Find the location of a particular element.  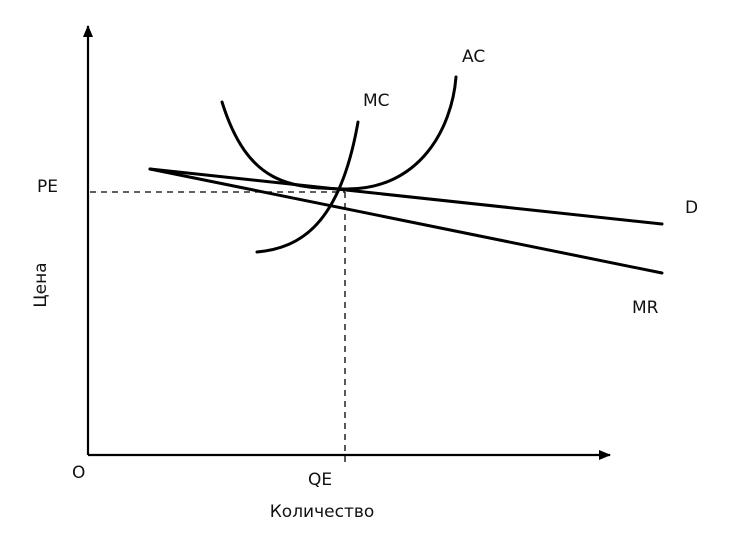

mc-curve is located at coordinates (307, 187).